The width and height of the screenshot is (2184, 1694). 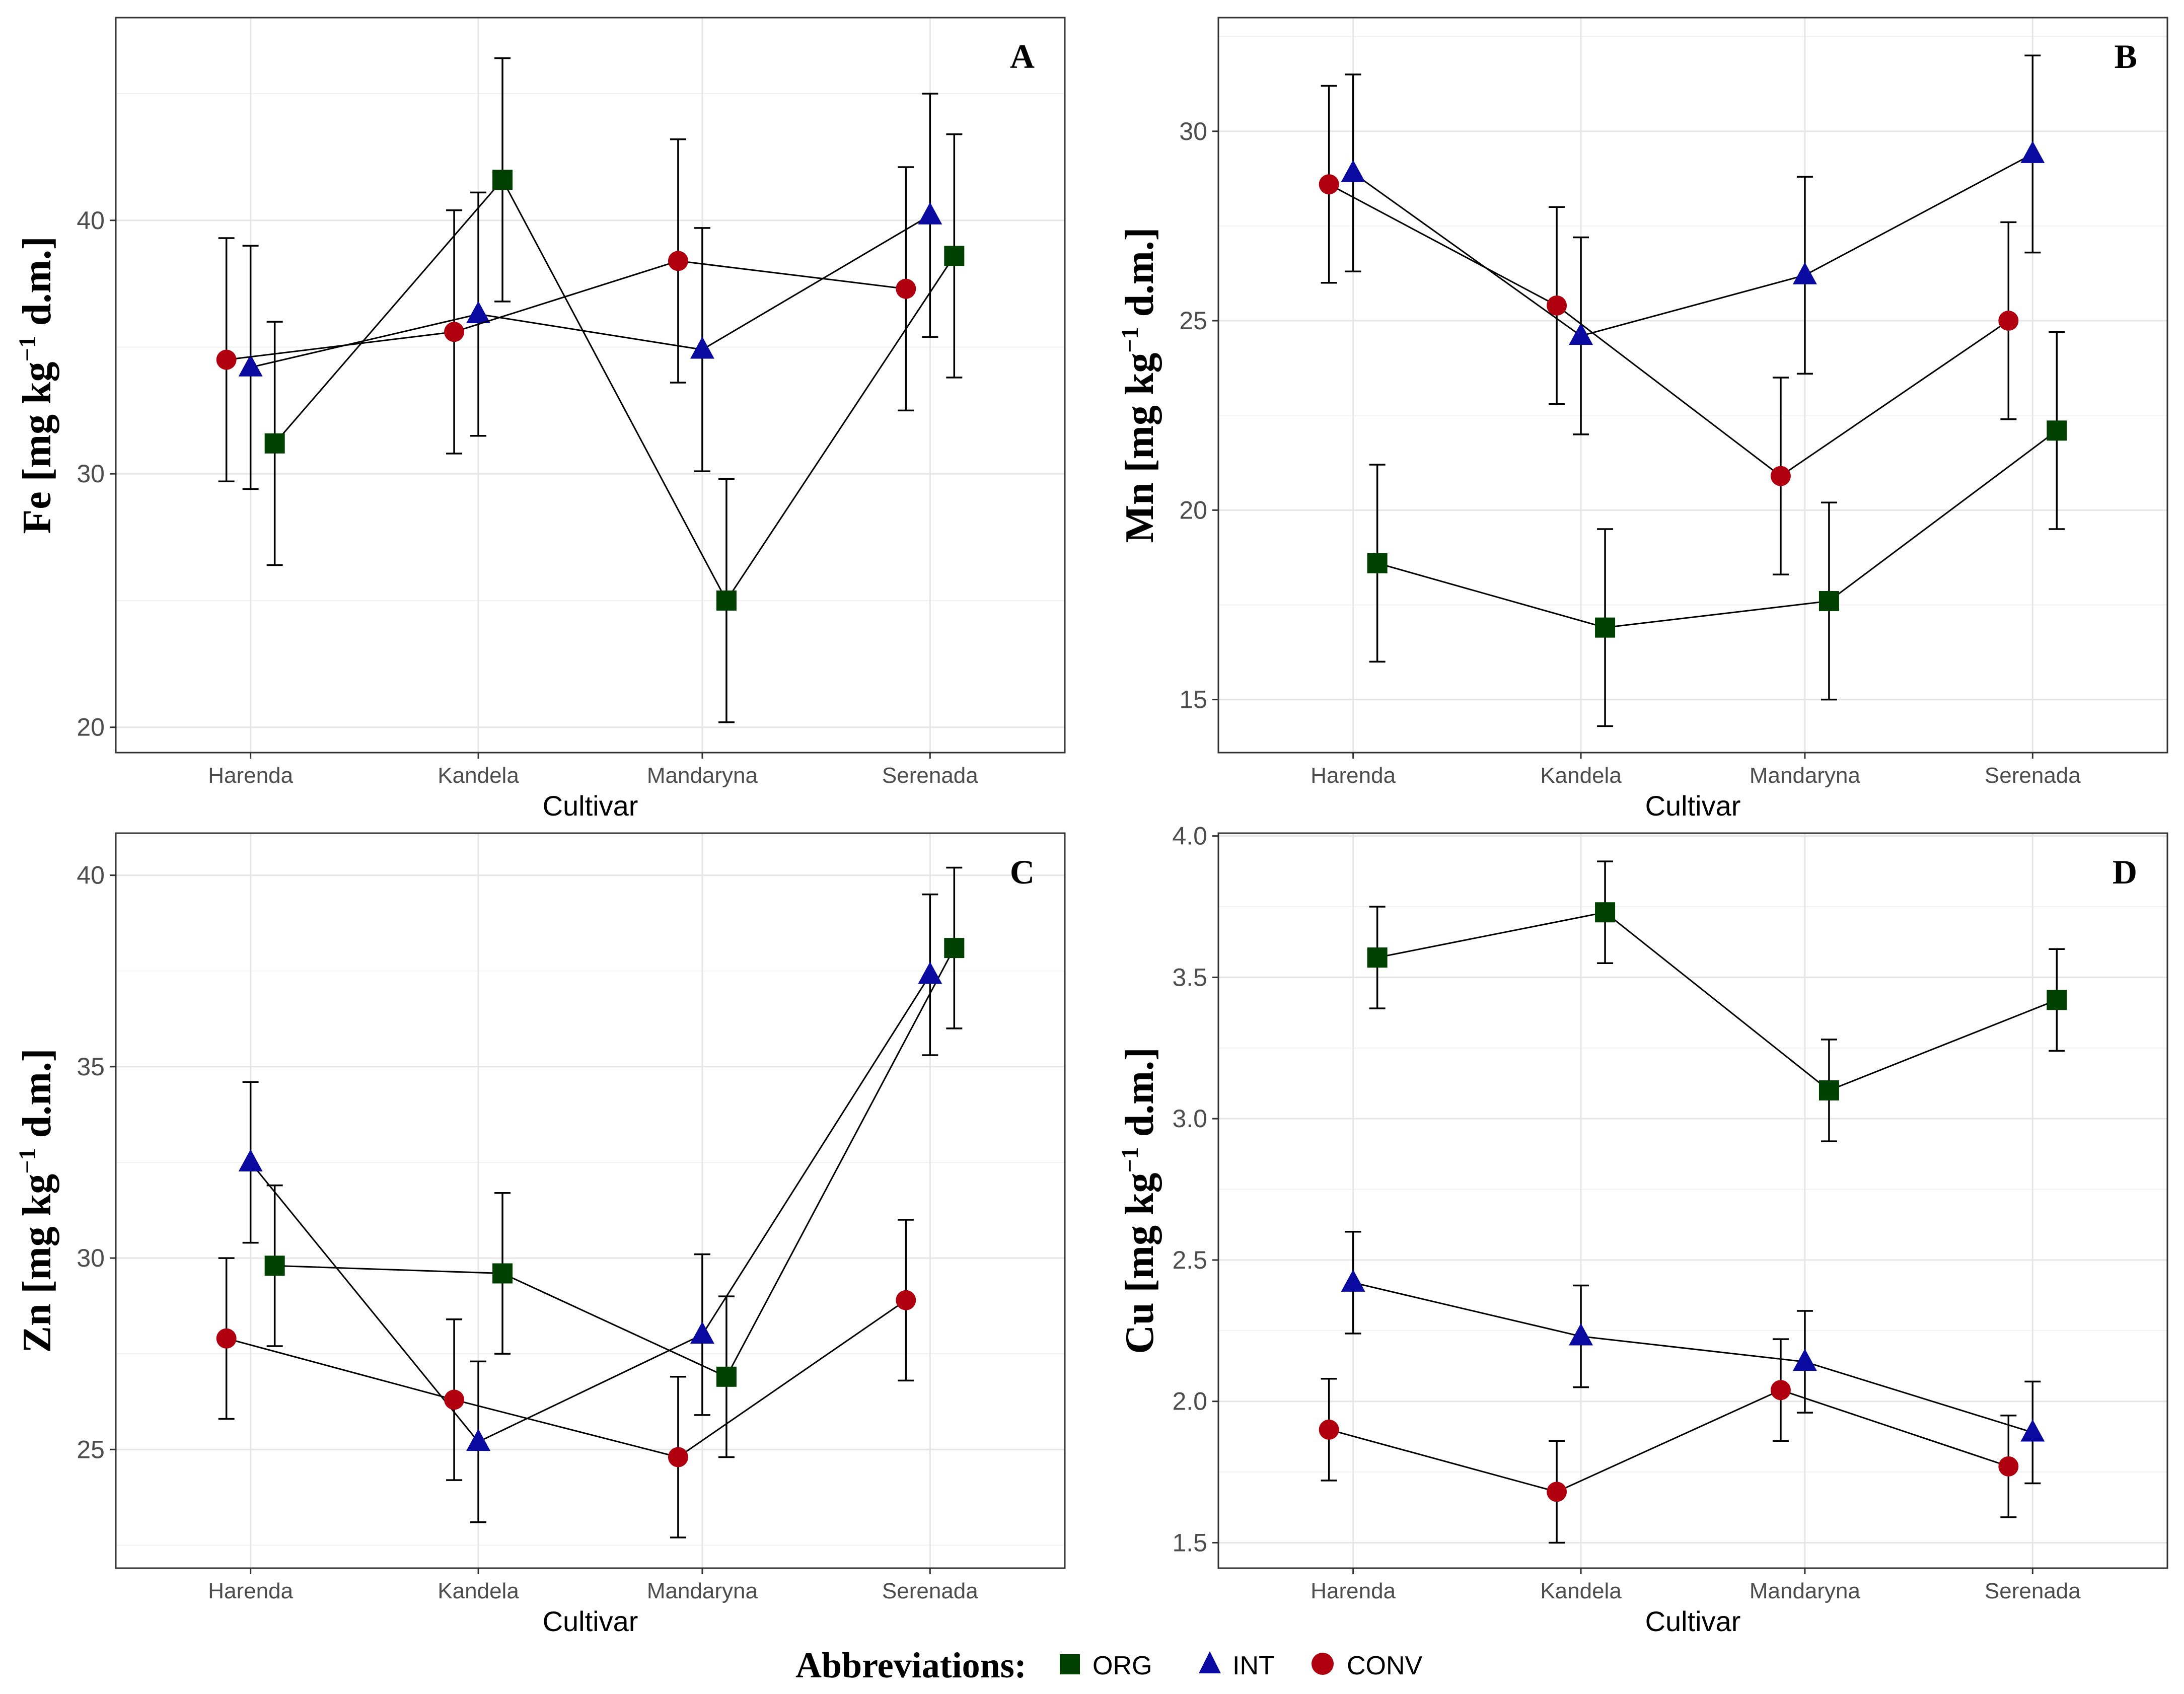 I want to click on y-tick-label: 40, so click(x=91, y=220).